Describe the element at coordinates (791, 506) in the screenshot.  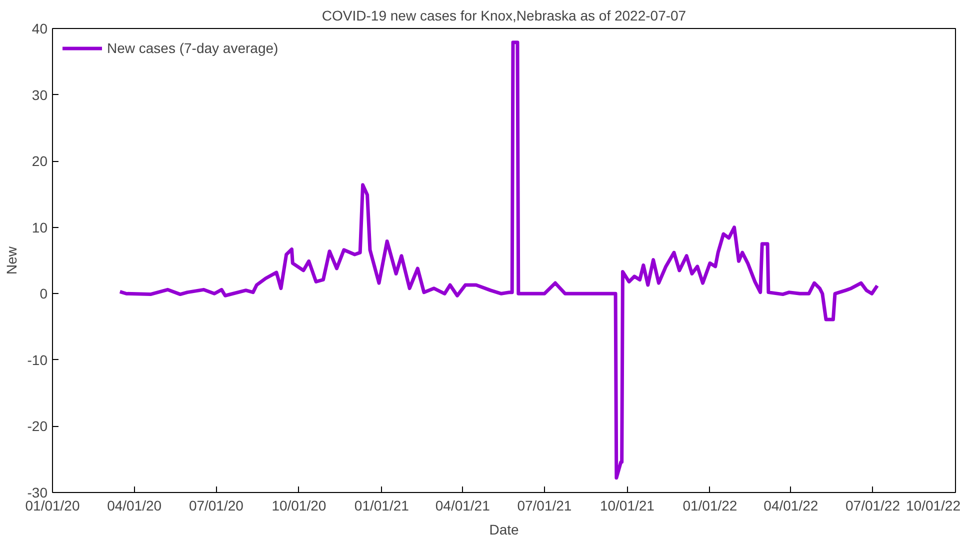
I see `x-tick-label: 04/01/22` at that location.